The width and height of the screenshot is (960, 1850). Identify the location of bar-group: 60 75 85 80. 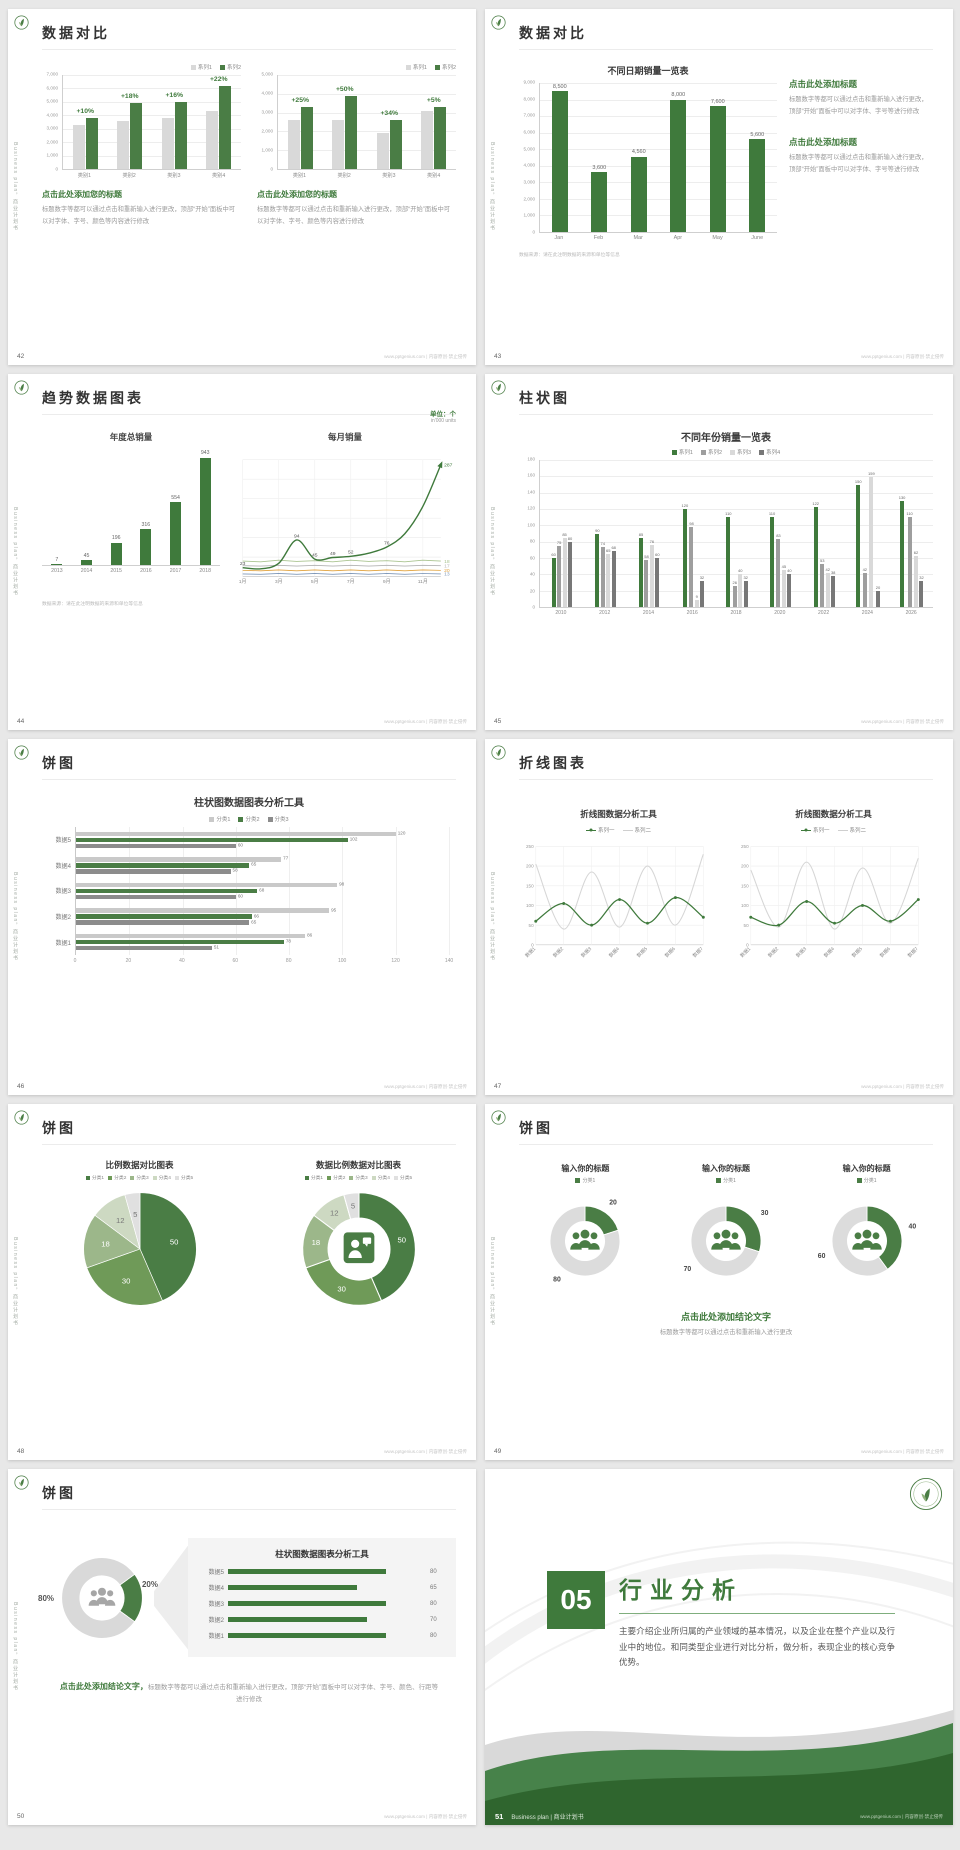
(562, 533).